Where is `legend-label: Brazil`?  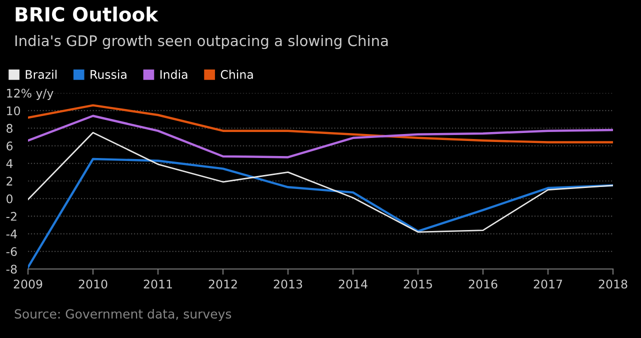
legend-label: Brazil is located at coordinates (41, 74).